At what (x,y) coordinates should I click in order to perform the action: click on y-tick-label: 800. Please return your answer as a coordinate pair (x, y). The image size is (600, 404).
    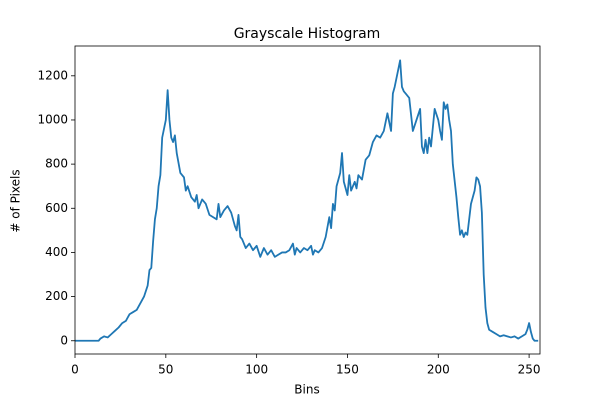
    Looking at the image, I should click on (56, 164).